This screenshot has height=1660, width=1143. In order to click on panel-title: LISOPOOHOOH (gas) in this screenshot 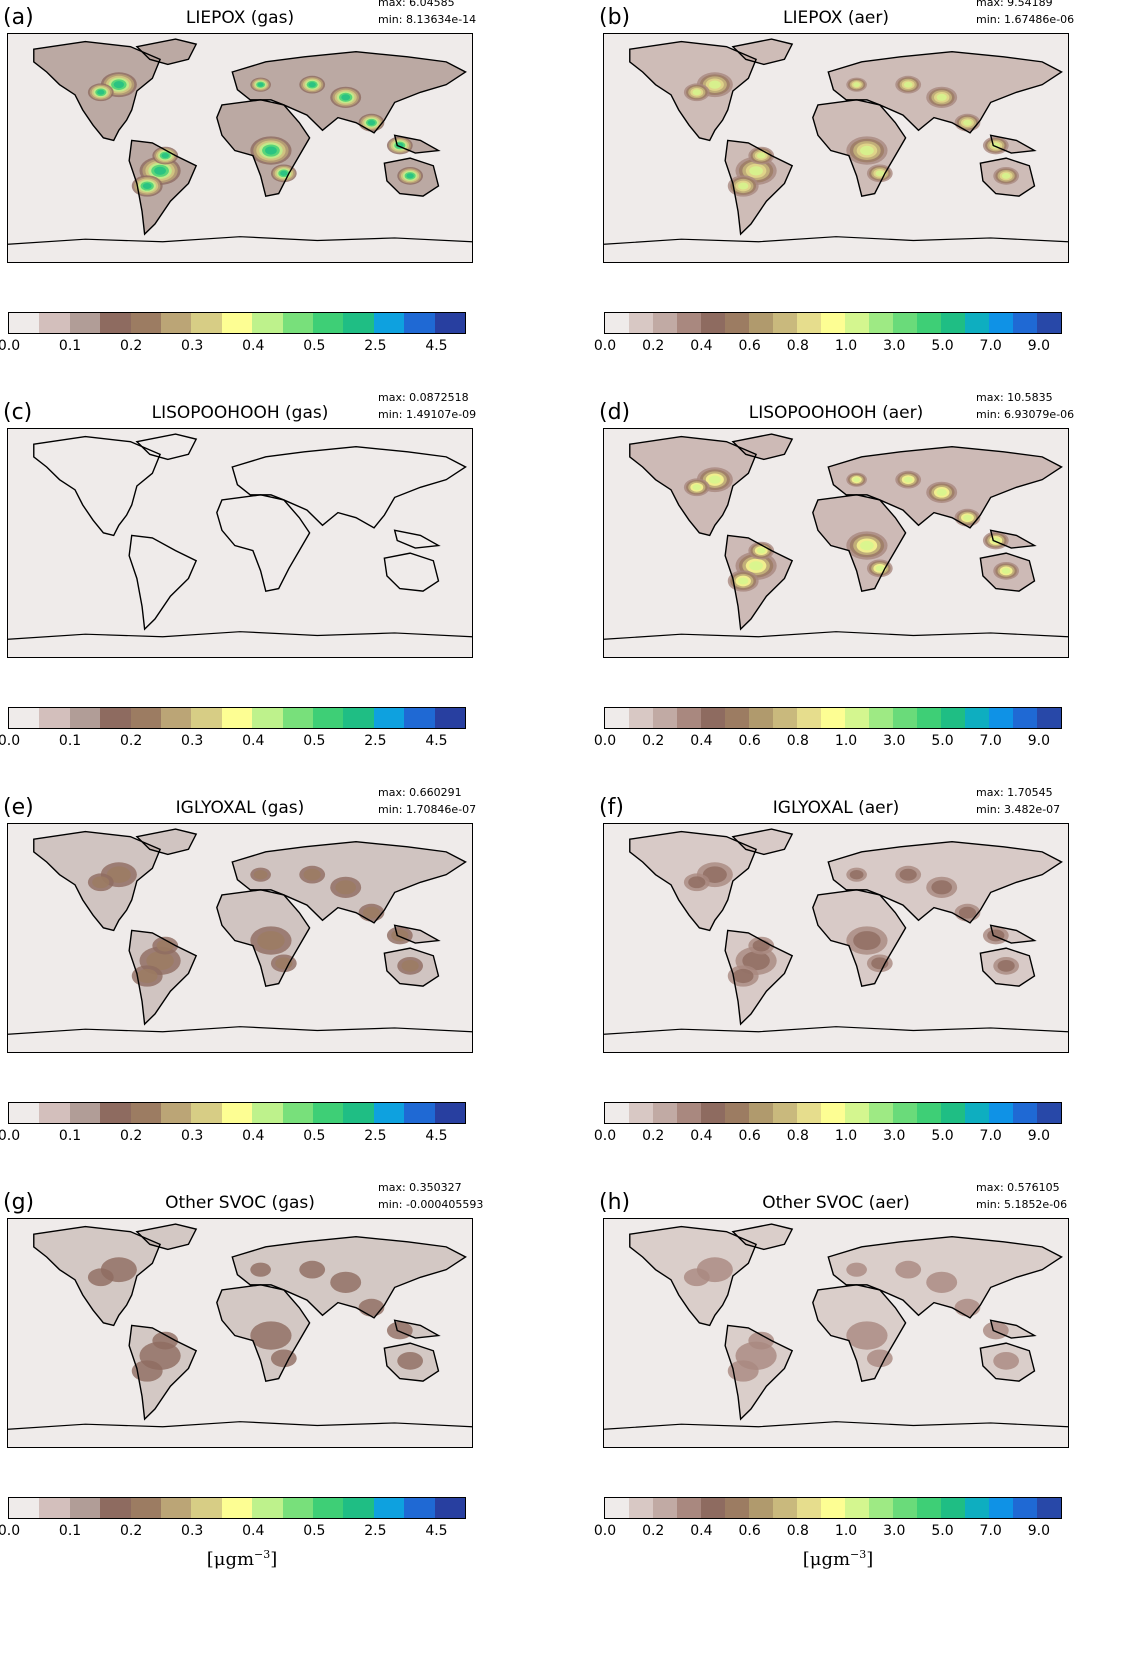, I will do `click(240, 413)`.